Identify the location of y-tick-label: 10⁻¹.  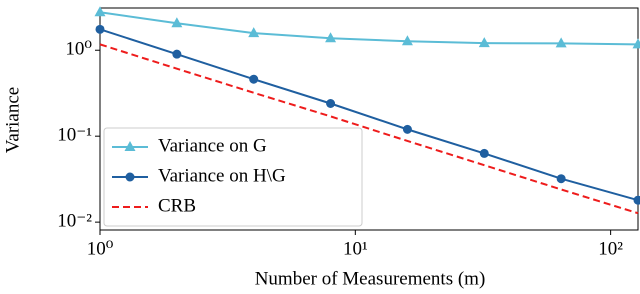
(74, 135).